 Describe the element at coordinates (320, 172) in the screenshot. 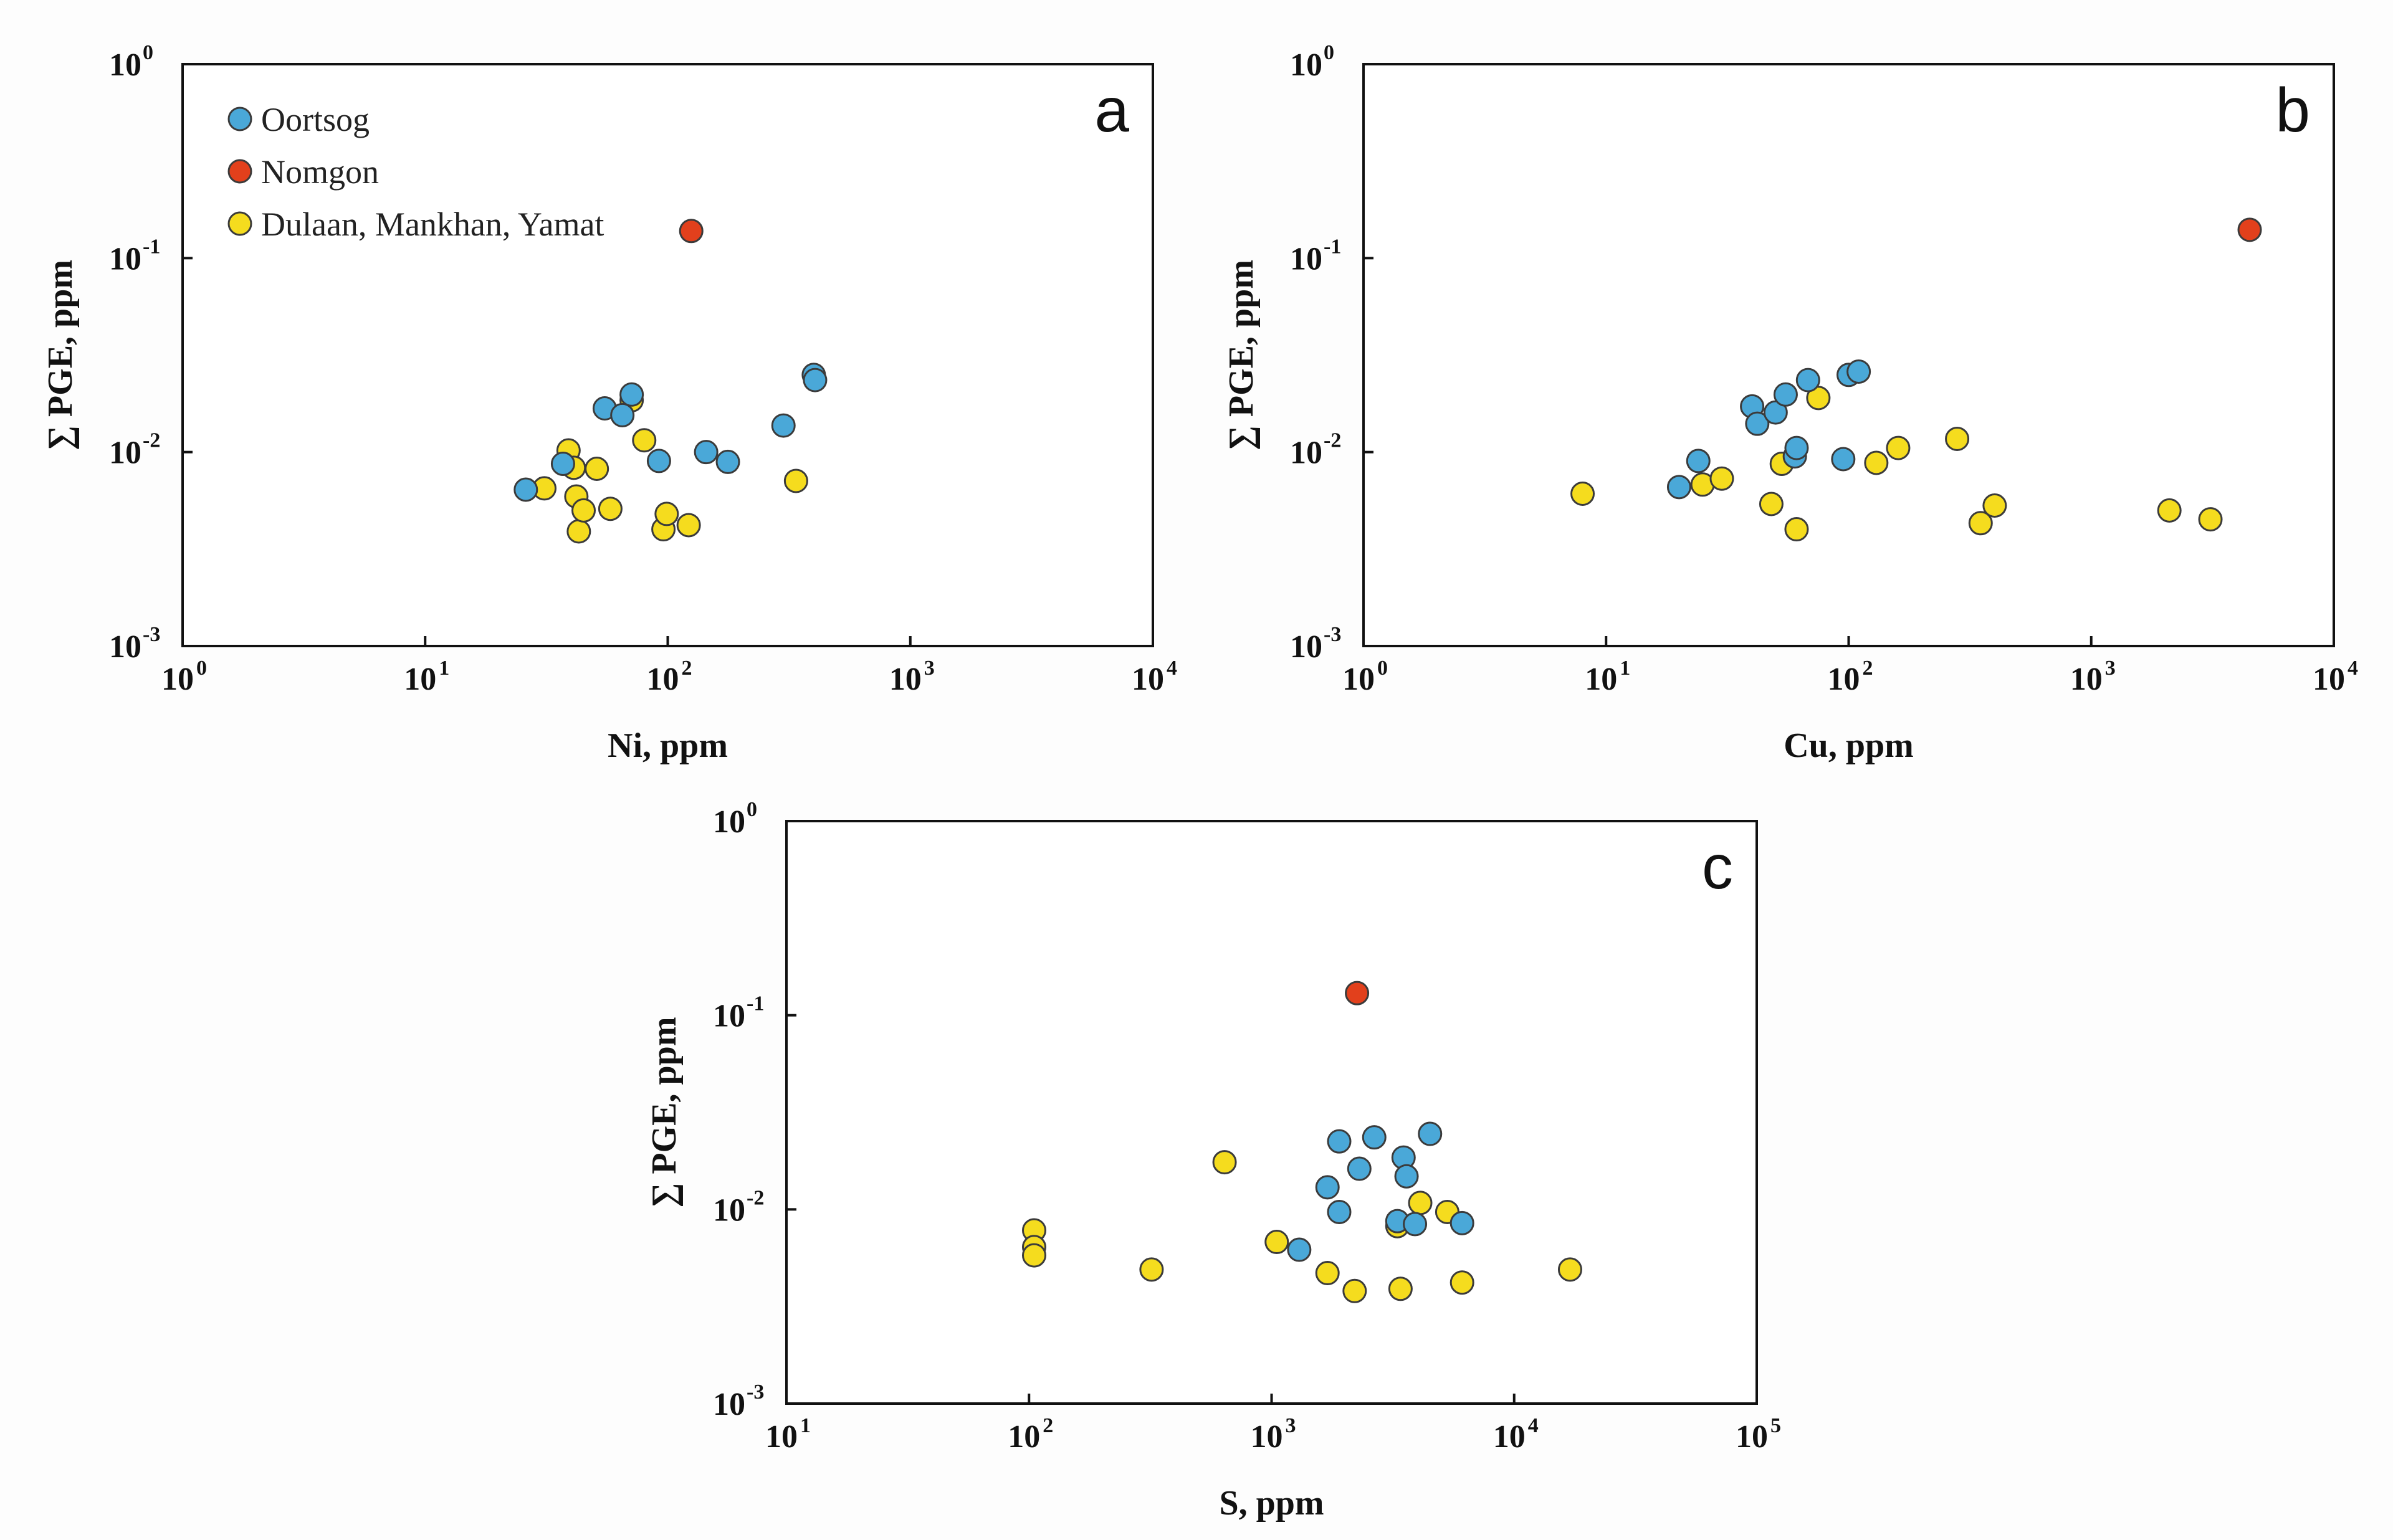

I see `legend-label: Nomgon` at that location.